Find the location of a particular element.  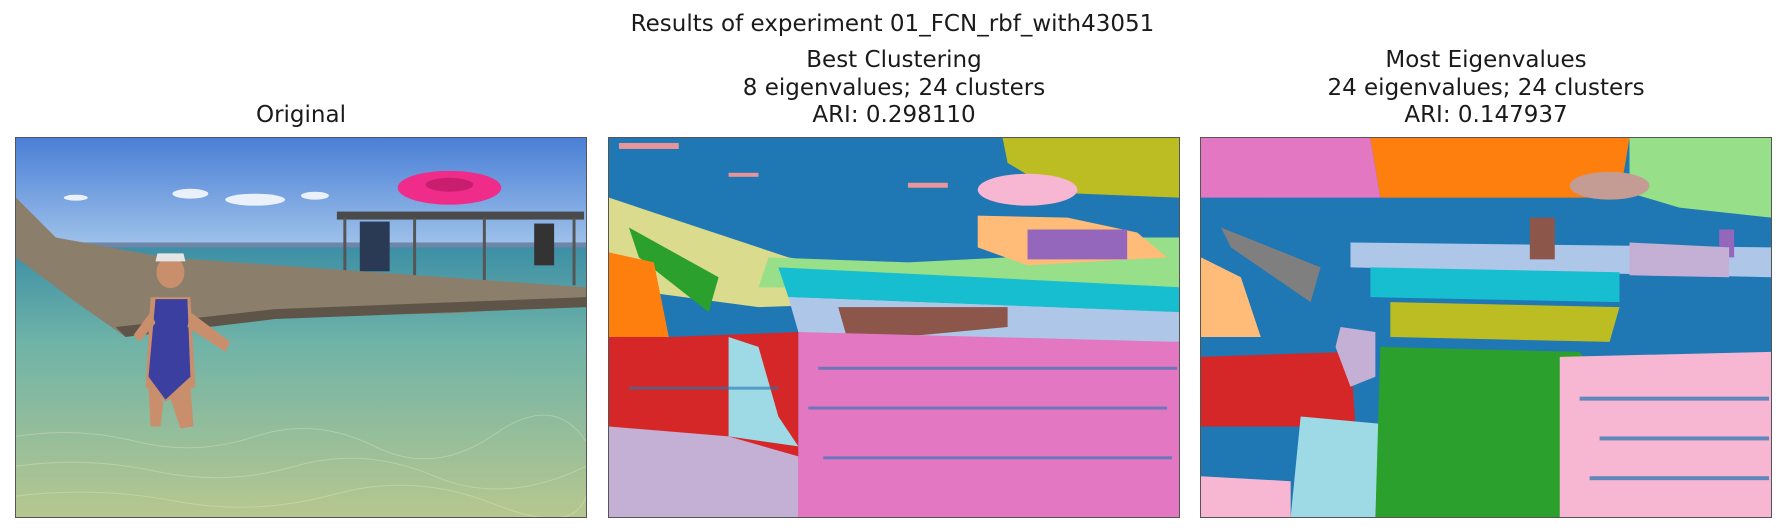

original-panel-title: Original is located at coordinates (301, 116).